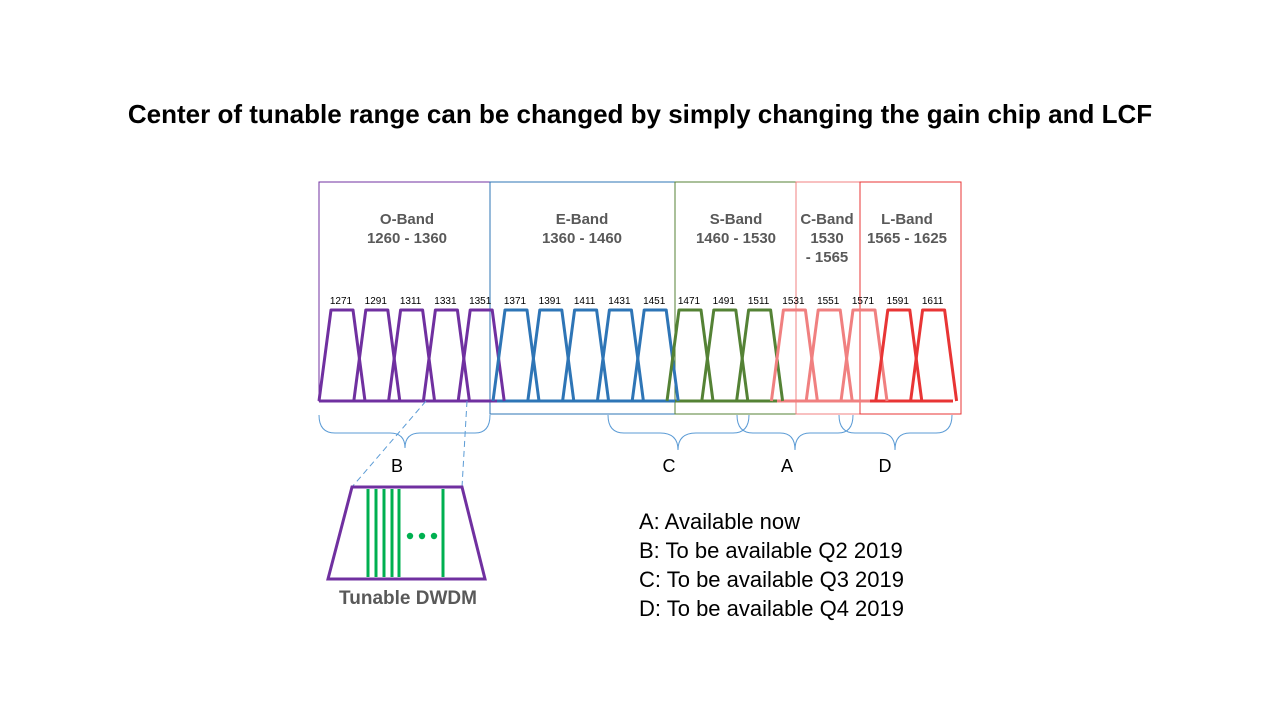  Describe the element at coordinates (397, 466) in the screenshot. I see `brace-label-b: B` at that location.